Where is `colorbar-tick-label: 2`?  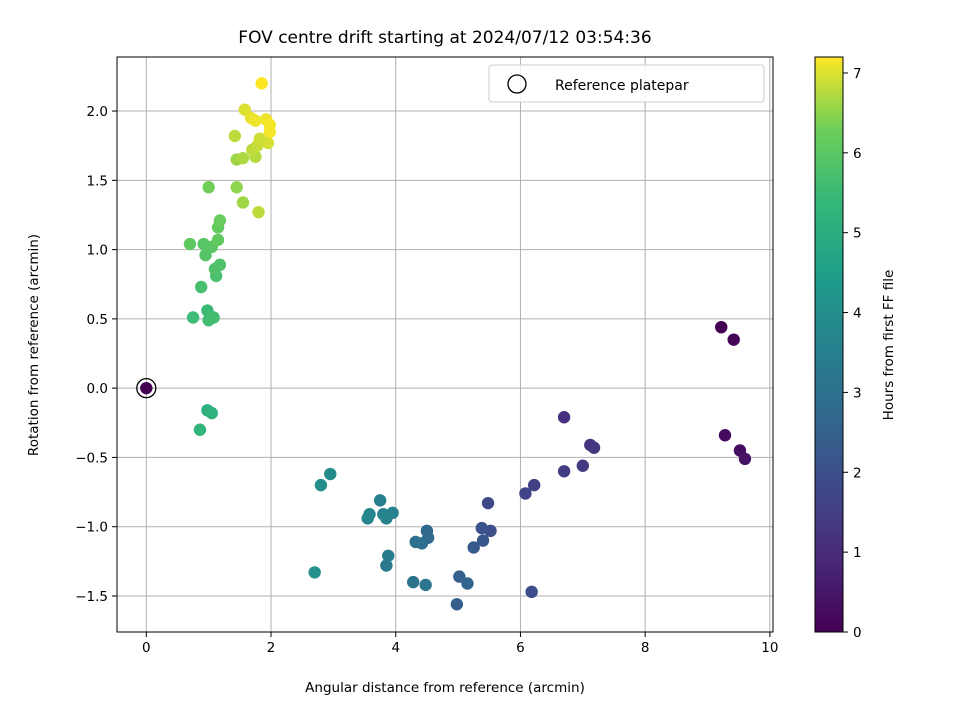
colorbar-tick-label: 2 is located at coordinates (857, 473).